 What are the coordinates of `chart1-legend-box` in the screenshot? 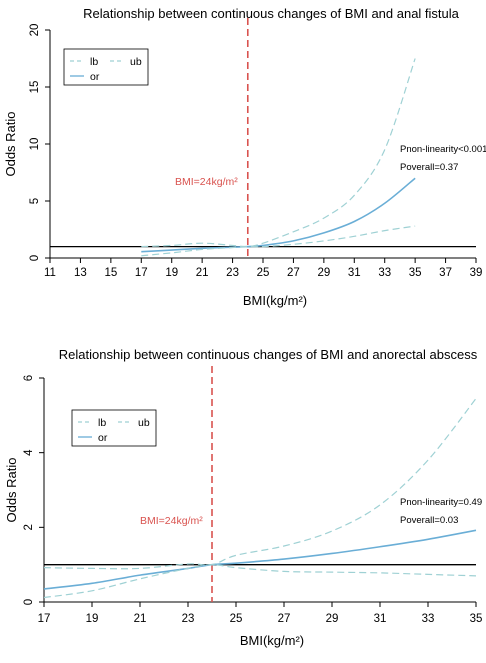 It's located at (106, 67).